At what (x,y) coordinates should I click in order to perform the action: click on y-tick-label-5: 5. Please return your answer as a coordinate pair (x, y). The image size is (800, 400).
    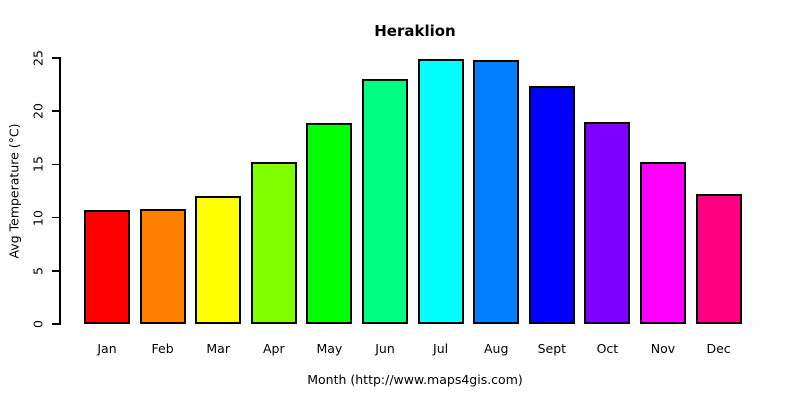
    Looking at the image, I should click on (38, 270).